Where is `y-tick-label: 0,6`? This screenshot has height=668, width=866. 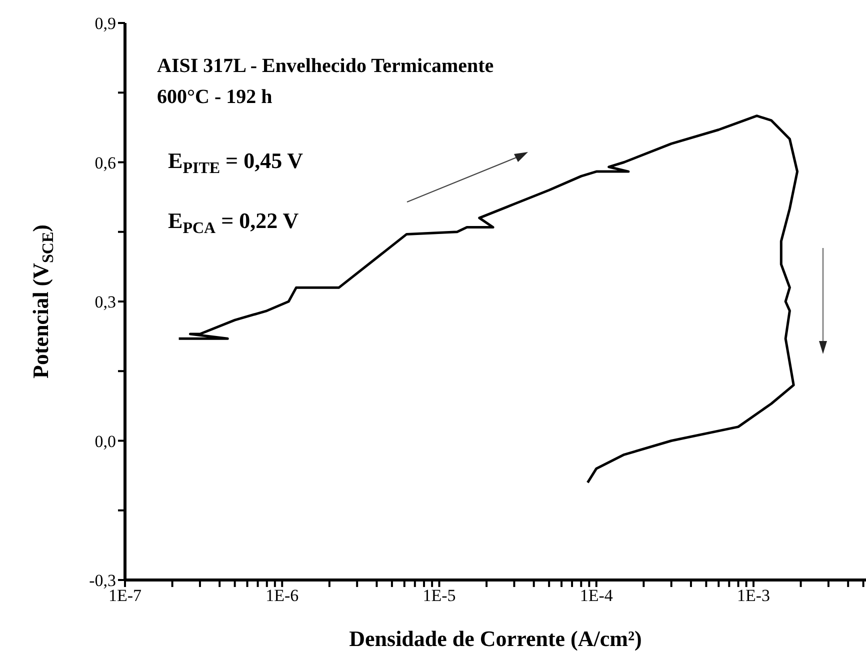
y-tick-label: 0,6 is located at coordinates (105, 162).